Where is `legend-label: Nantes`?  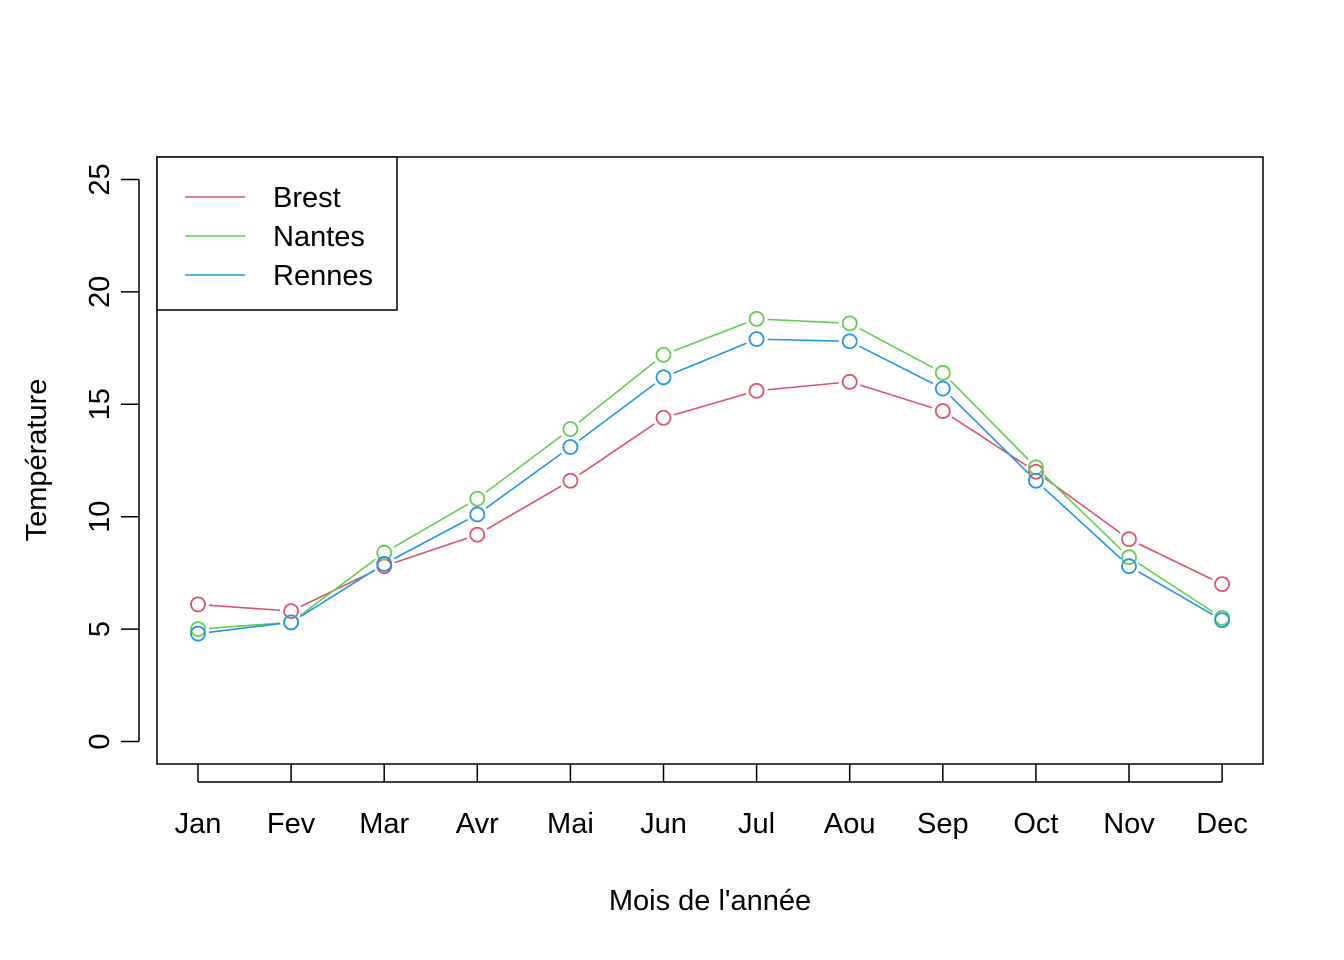
legend-label: Nantes is located at coordinates (319, 237).